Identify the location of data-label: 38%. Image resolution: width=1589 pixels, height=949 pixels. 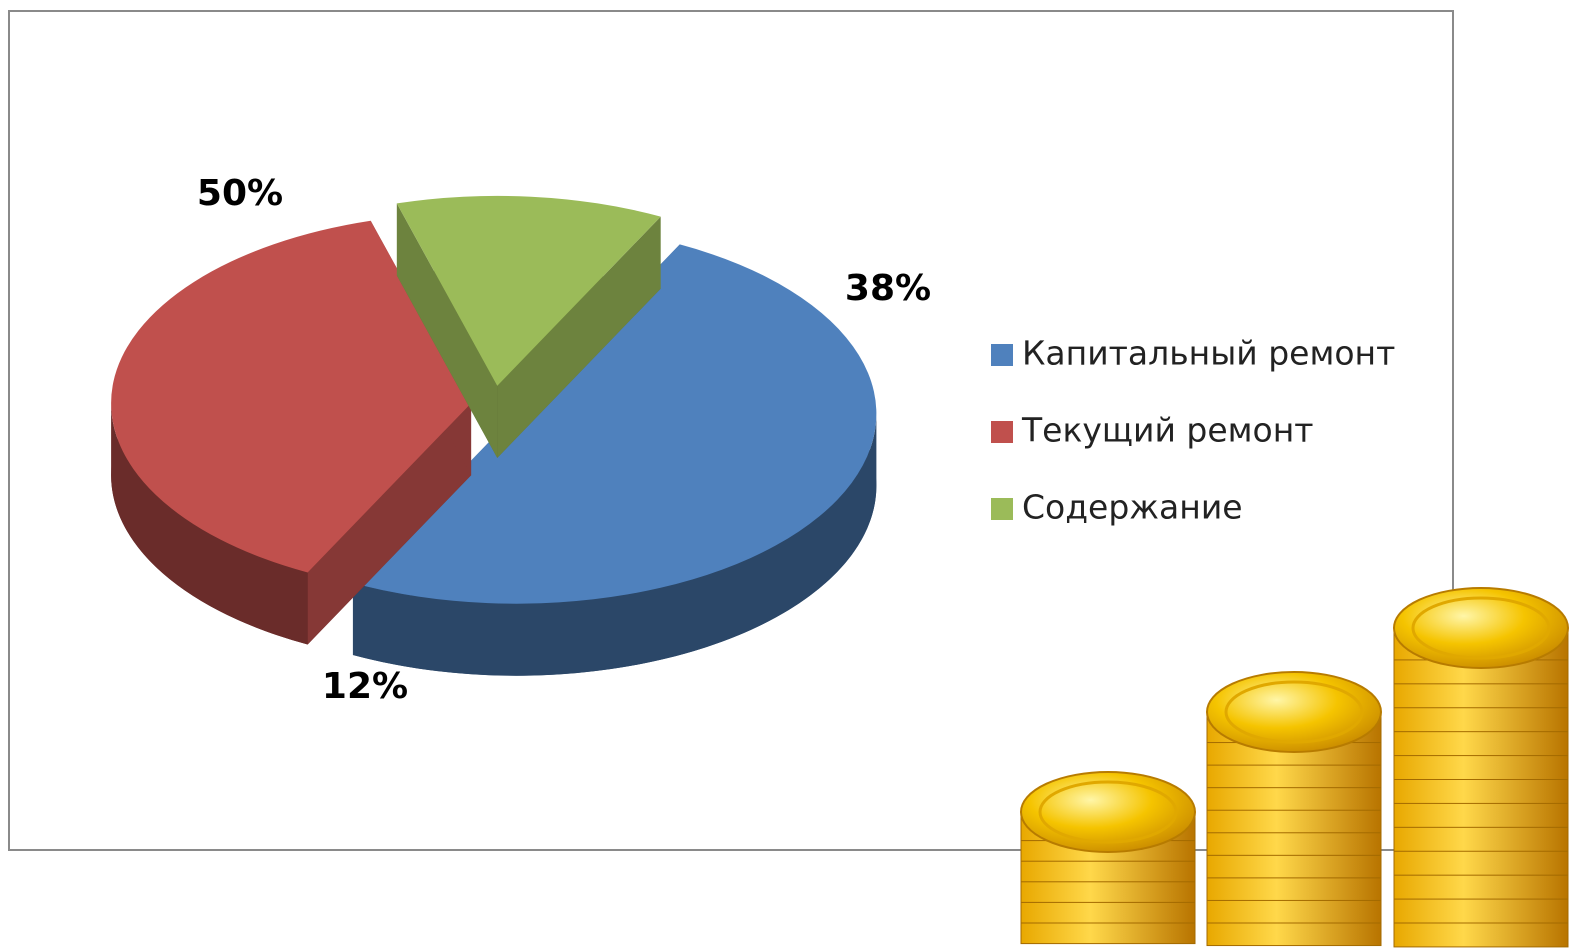
(888, 288).